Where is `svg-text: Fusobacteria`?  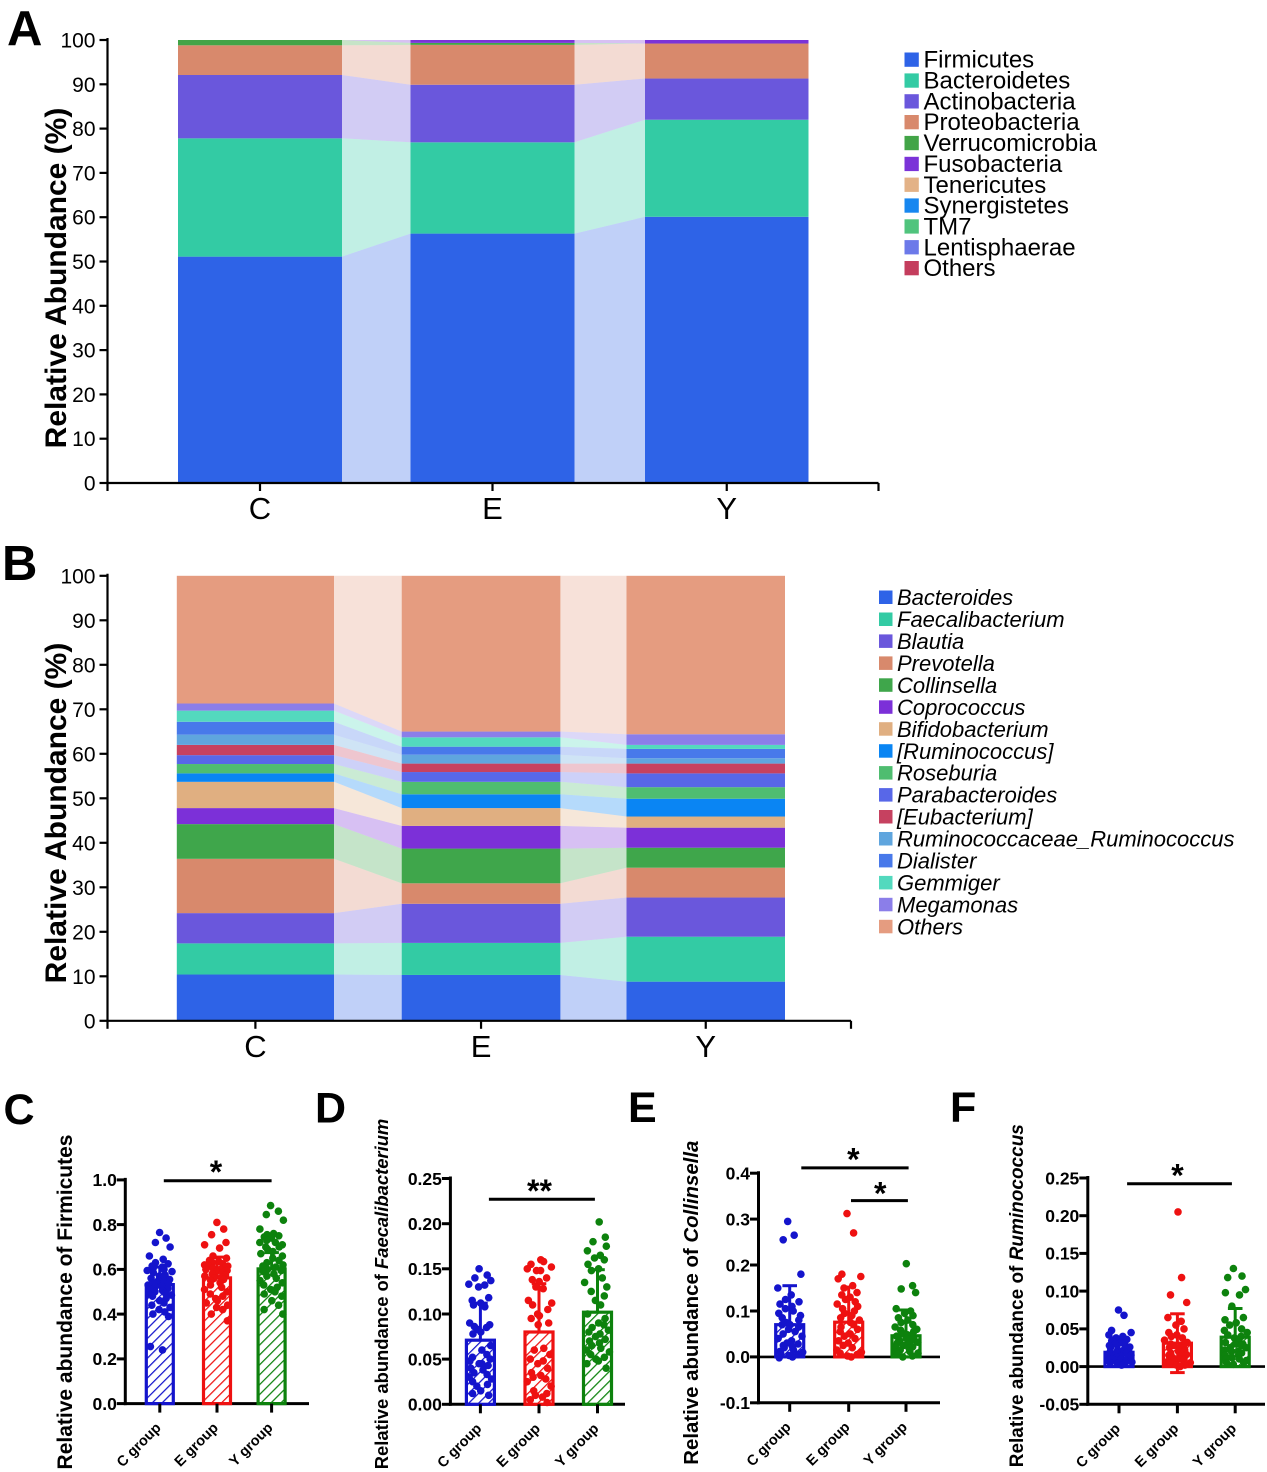 svg-text: Fusobacteria is located at coordinates (993, 164).